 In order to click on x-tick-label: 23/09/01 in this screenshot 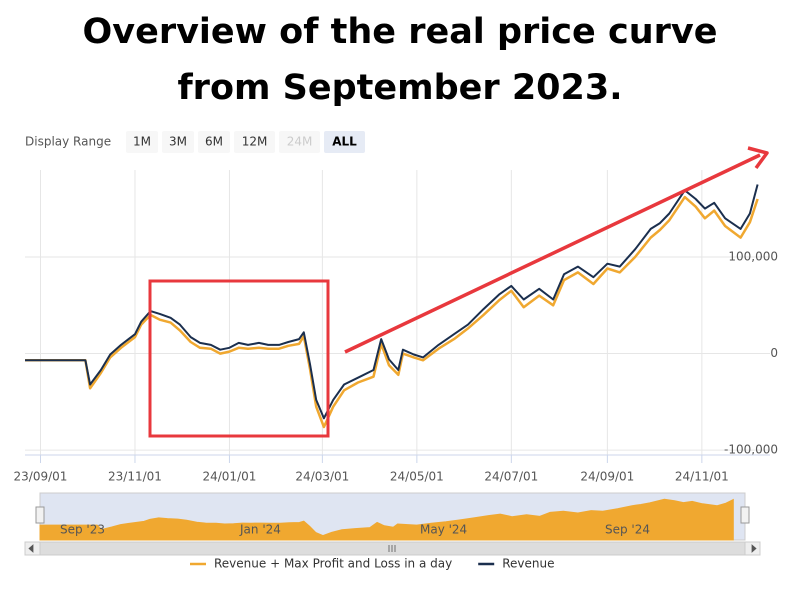, I will do `click(41, 477)`.